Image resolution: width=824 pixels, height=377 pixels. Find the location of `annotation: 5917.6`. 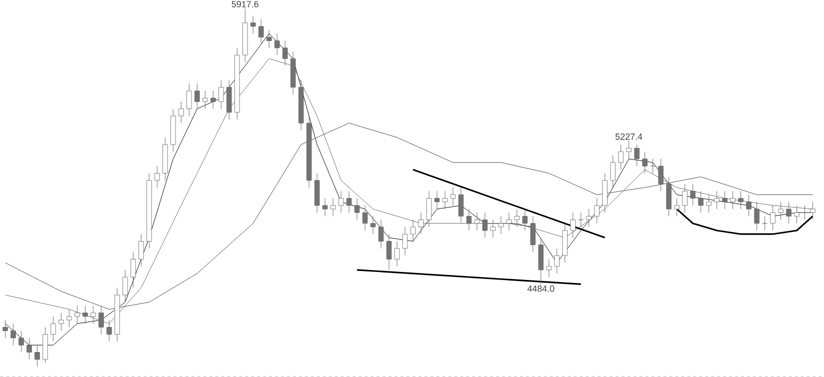

annotation: 5917.6 is located at coordinates (245, 4).